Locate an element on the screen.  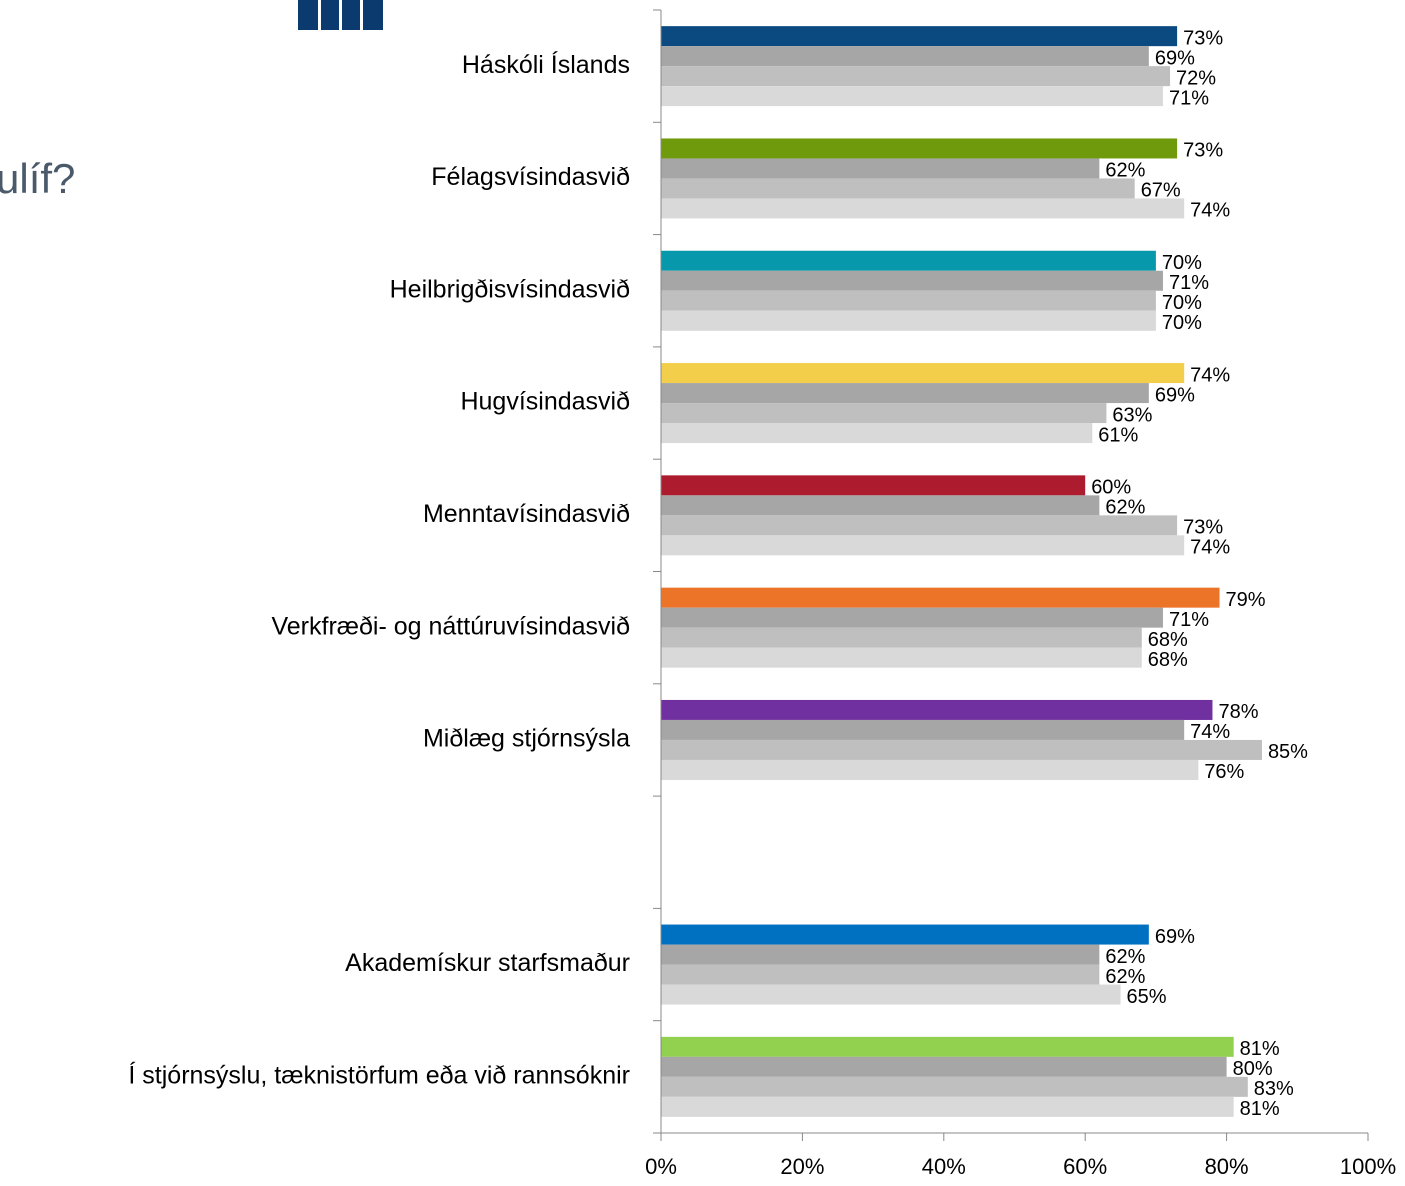
x-tick-label: 80% is located at coordinates (1227, 1166).